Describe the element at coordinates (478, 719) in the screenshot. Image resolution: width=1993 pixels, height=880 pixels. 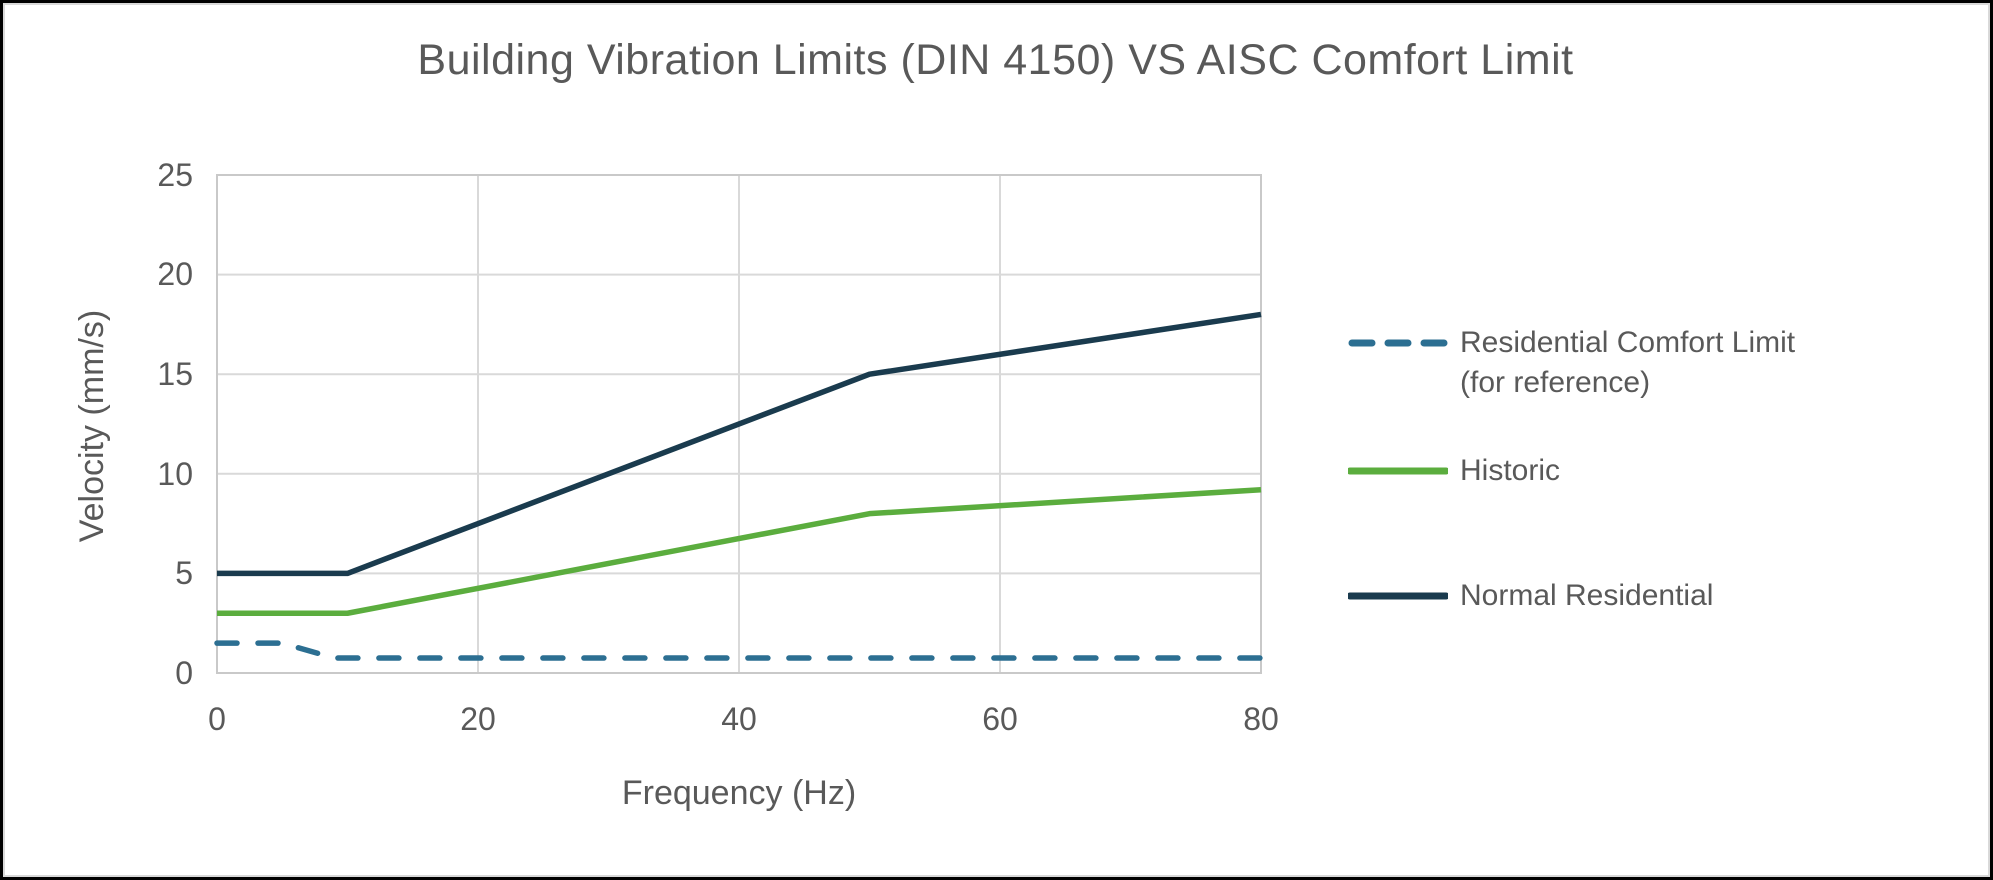
I see `x-tick-label-20: 20` at that location.